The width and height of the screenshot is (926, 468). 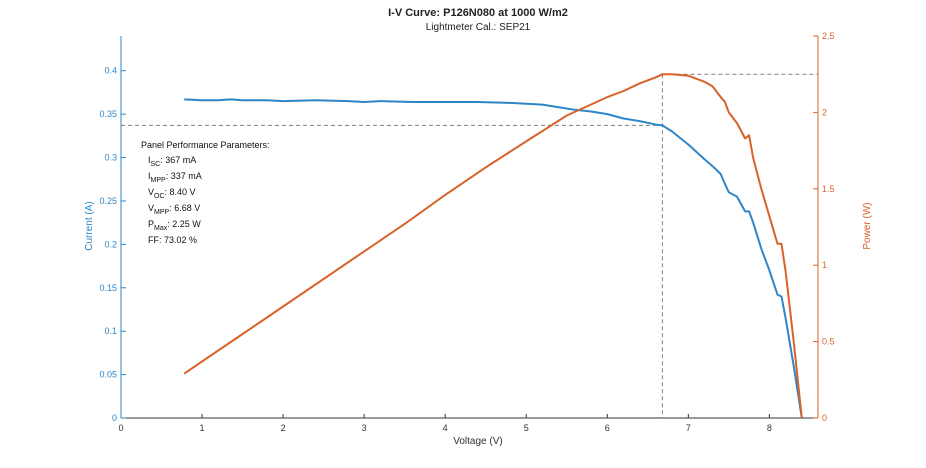 I want to click on x-tick-label: 2, so click(x=283, y=428).